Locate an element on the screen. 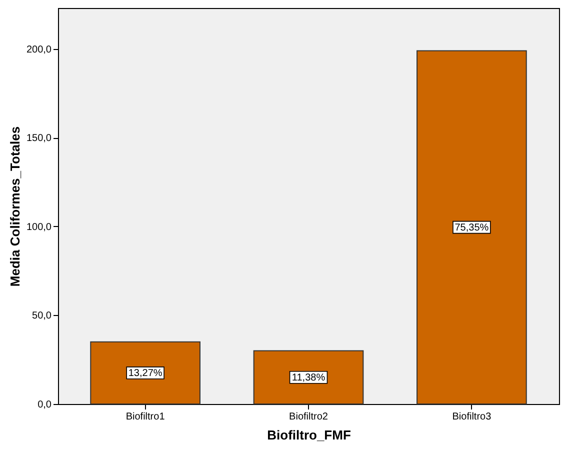 This screenshot has height=450, width=561. annotation: 13,27% is located at coordinates (145, 373).